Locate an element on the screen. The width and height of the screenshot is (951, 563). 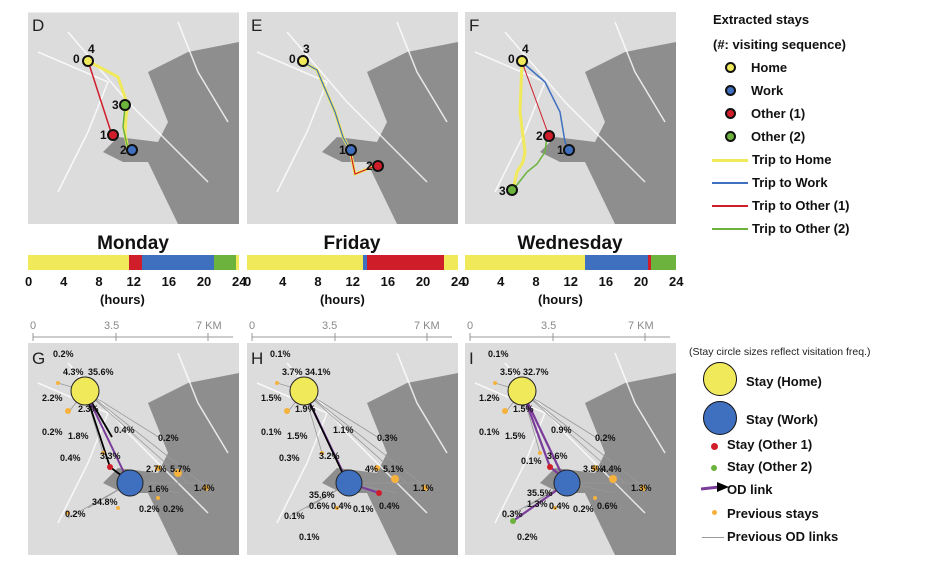
hours-label: (hours) is located at coordinates (342, 299).